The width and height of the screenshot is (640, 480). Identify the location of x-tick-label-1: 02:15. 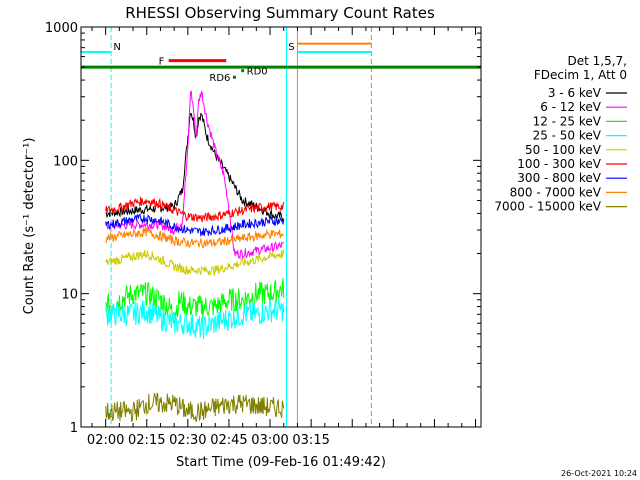
(146, 440).